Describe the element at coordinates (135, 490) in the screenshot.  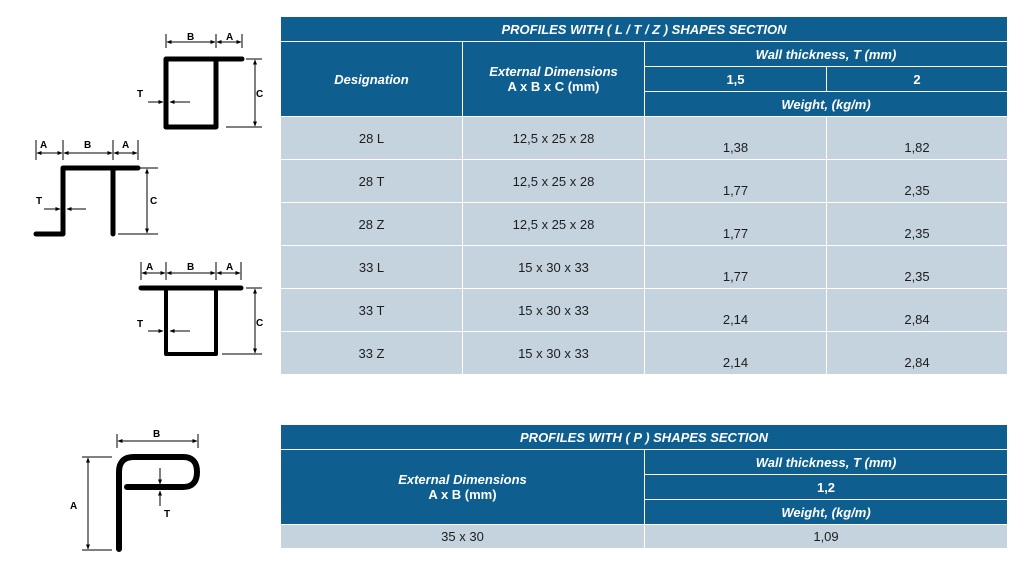
I see `p-profile-drawing: B A T` at that location.